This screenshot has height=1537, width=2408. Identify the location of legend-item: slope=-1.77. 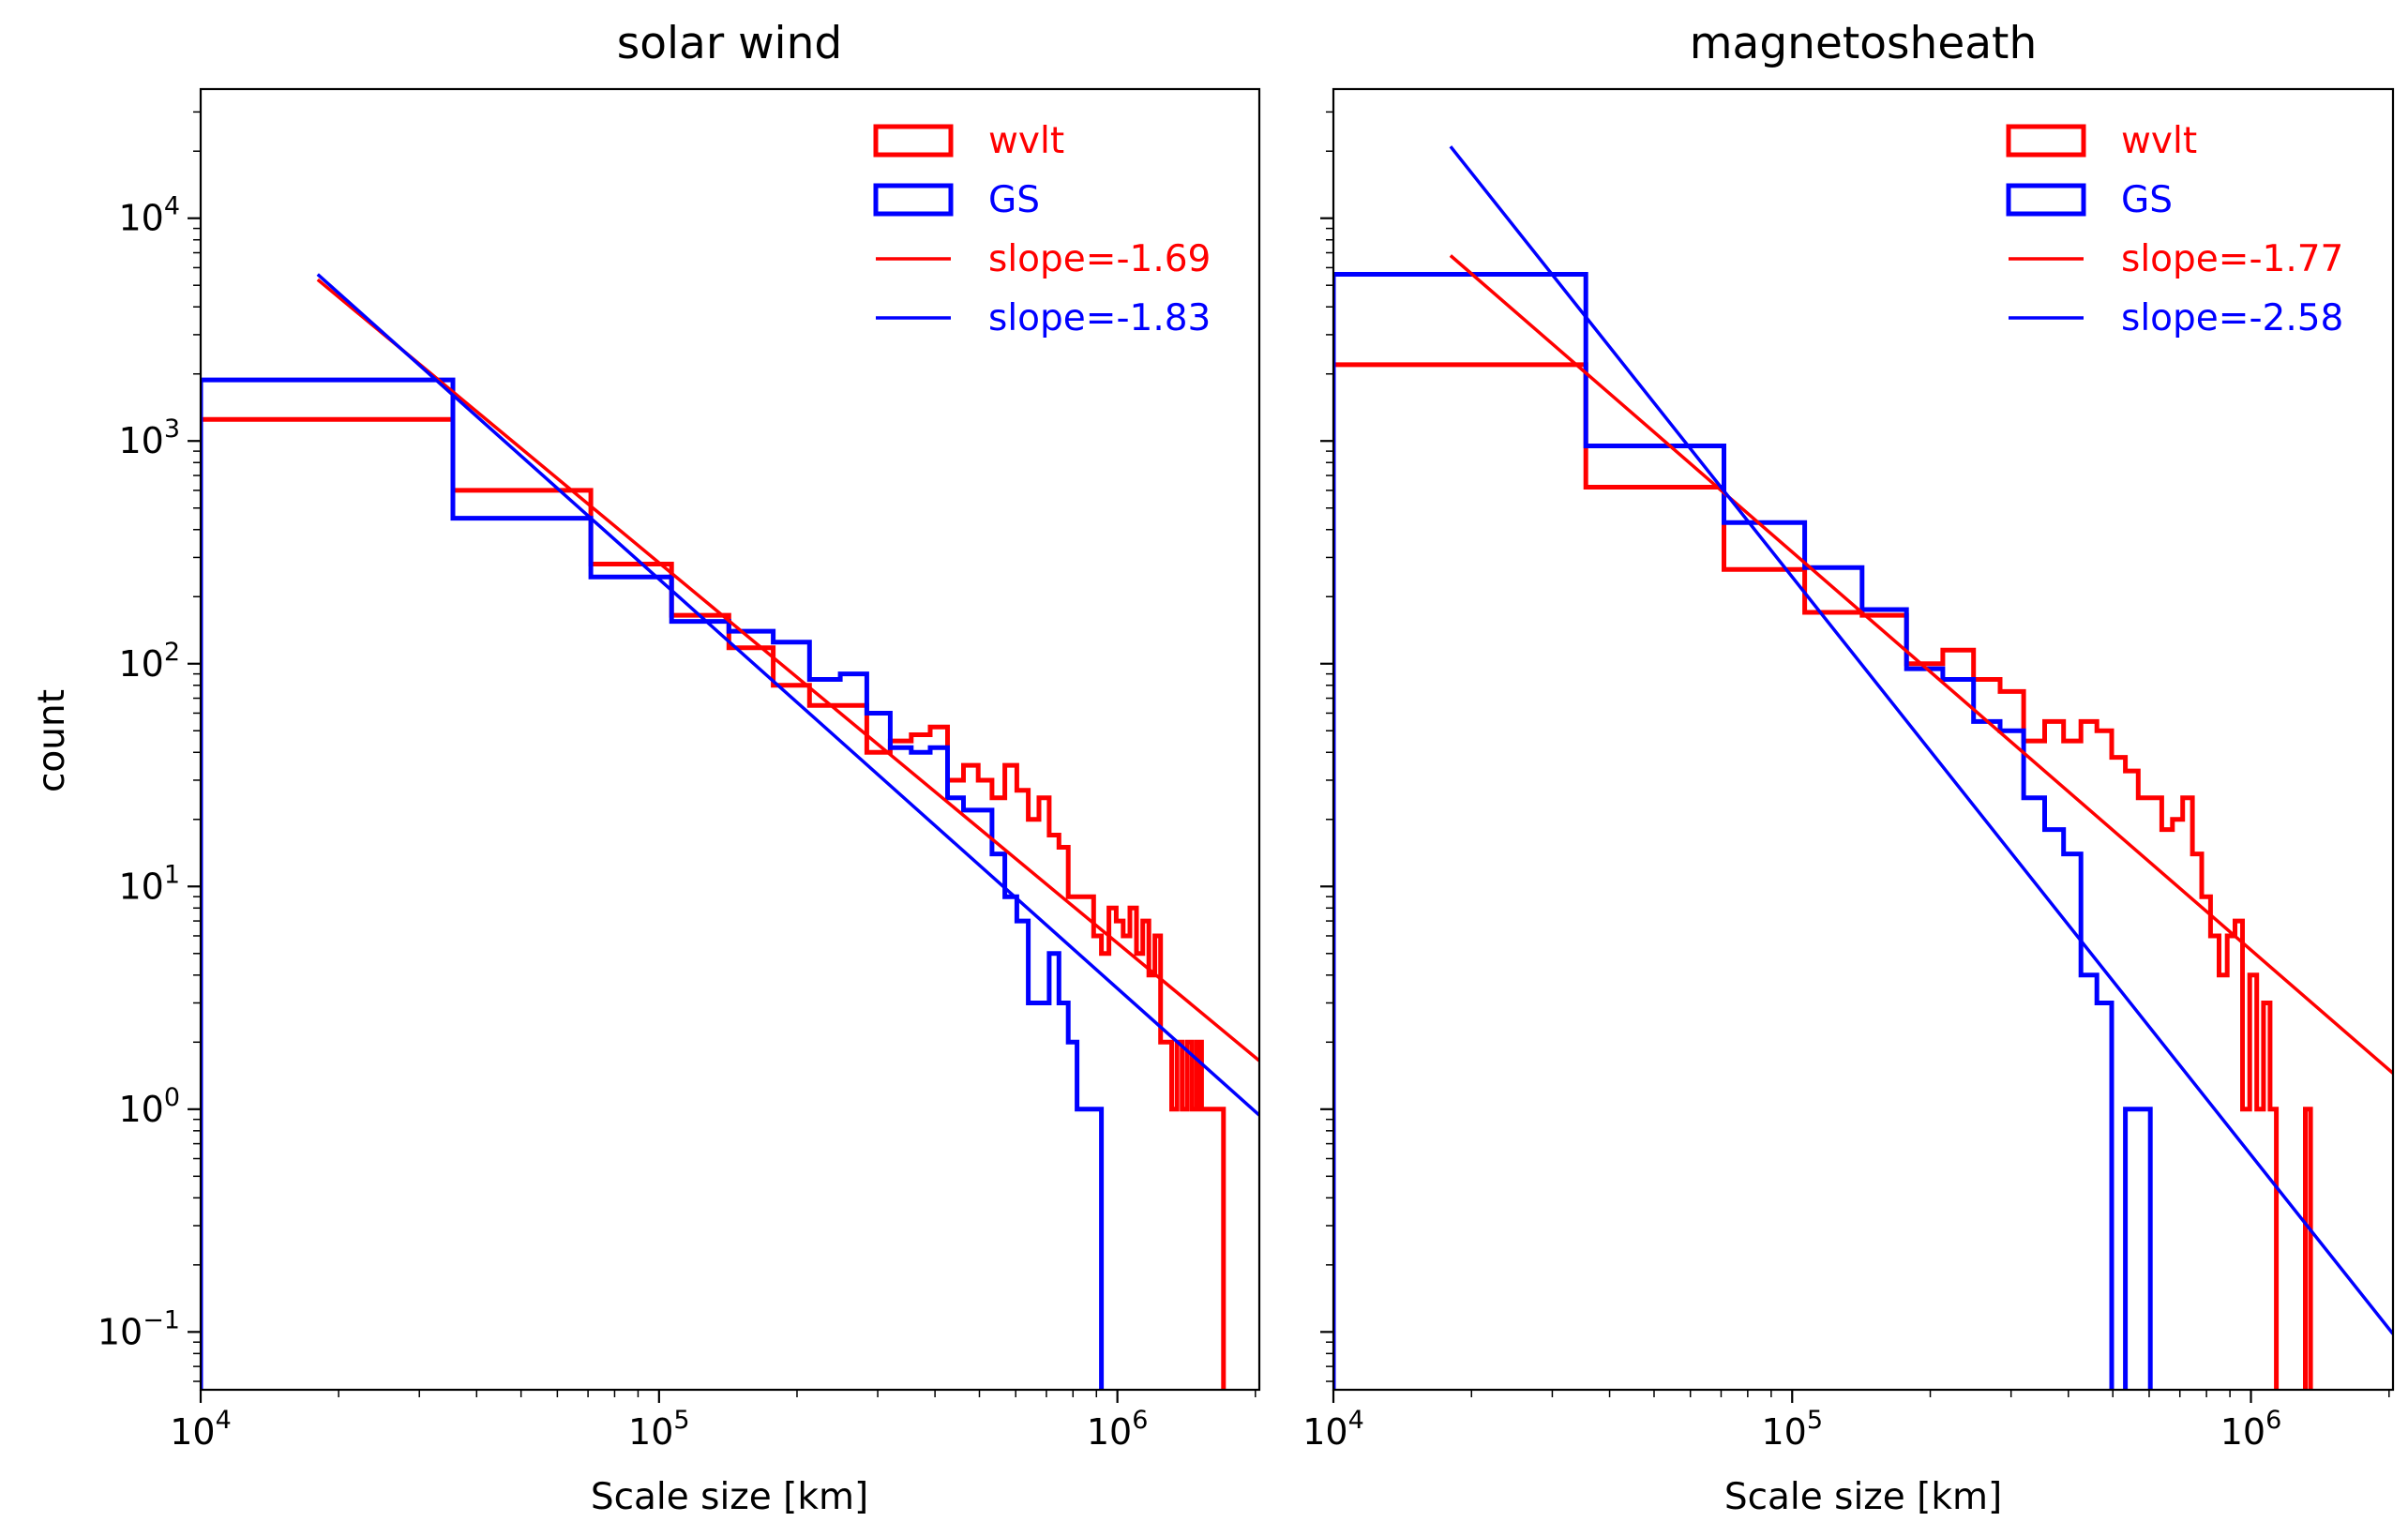
(2176, 259).